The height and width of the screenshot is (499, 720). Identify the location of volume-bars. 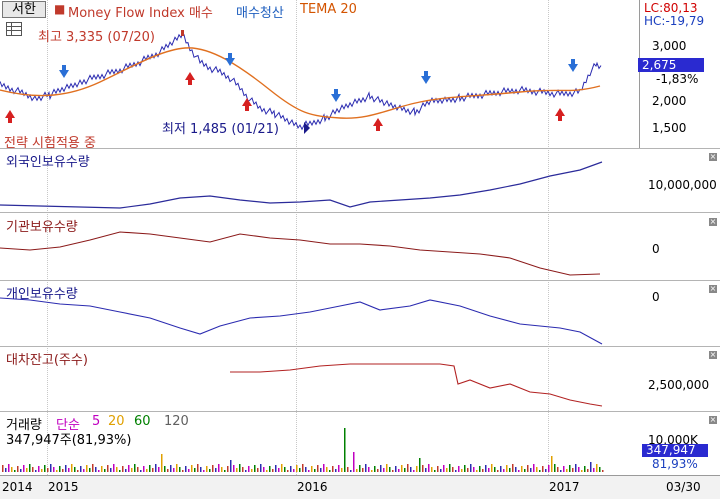
(303, 450).